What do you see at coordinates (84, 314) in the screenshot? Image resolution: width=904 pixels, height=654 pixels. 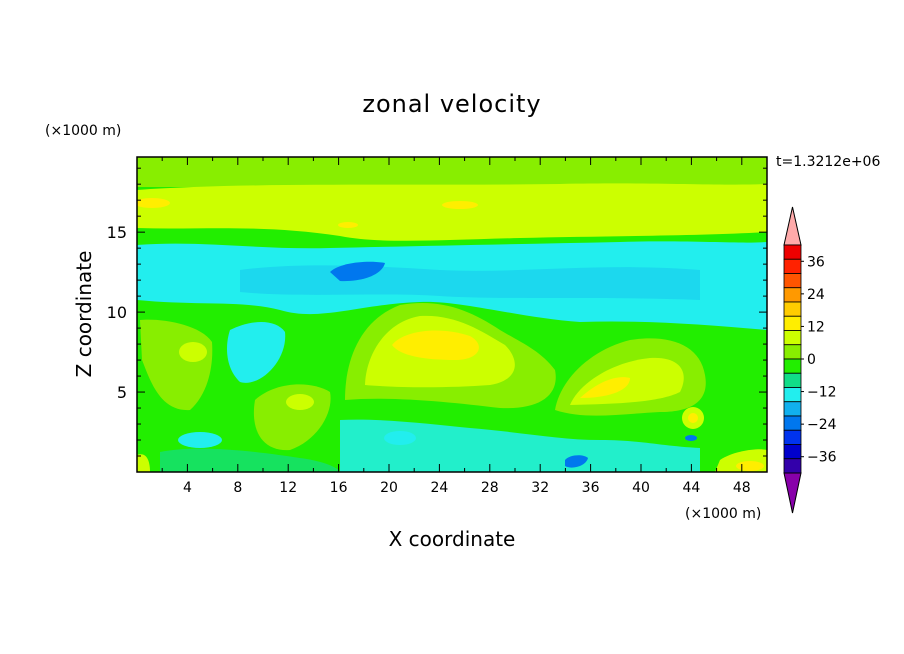 I see `y-axis-label: Z coordinate` at bounding box center [84, 314].